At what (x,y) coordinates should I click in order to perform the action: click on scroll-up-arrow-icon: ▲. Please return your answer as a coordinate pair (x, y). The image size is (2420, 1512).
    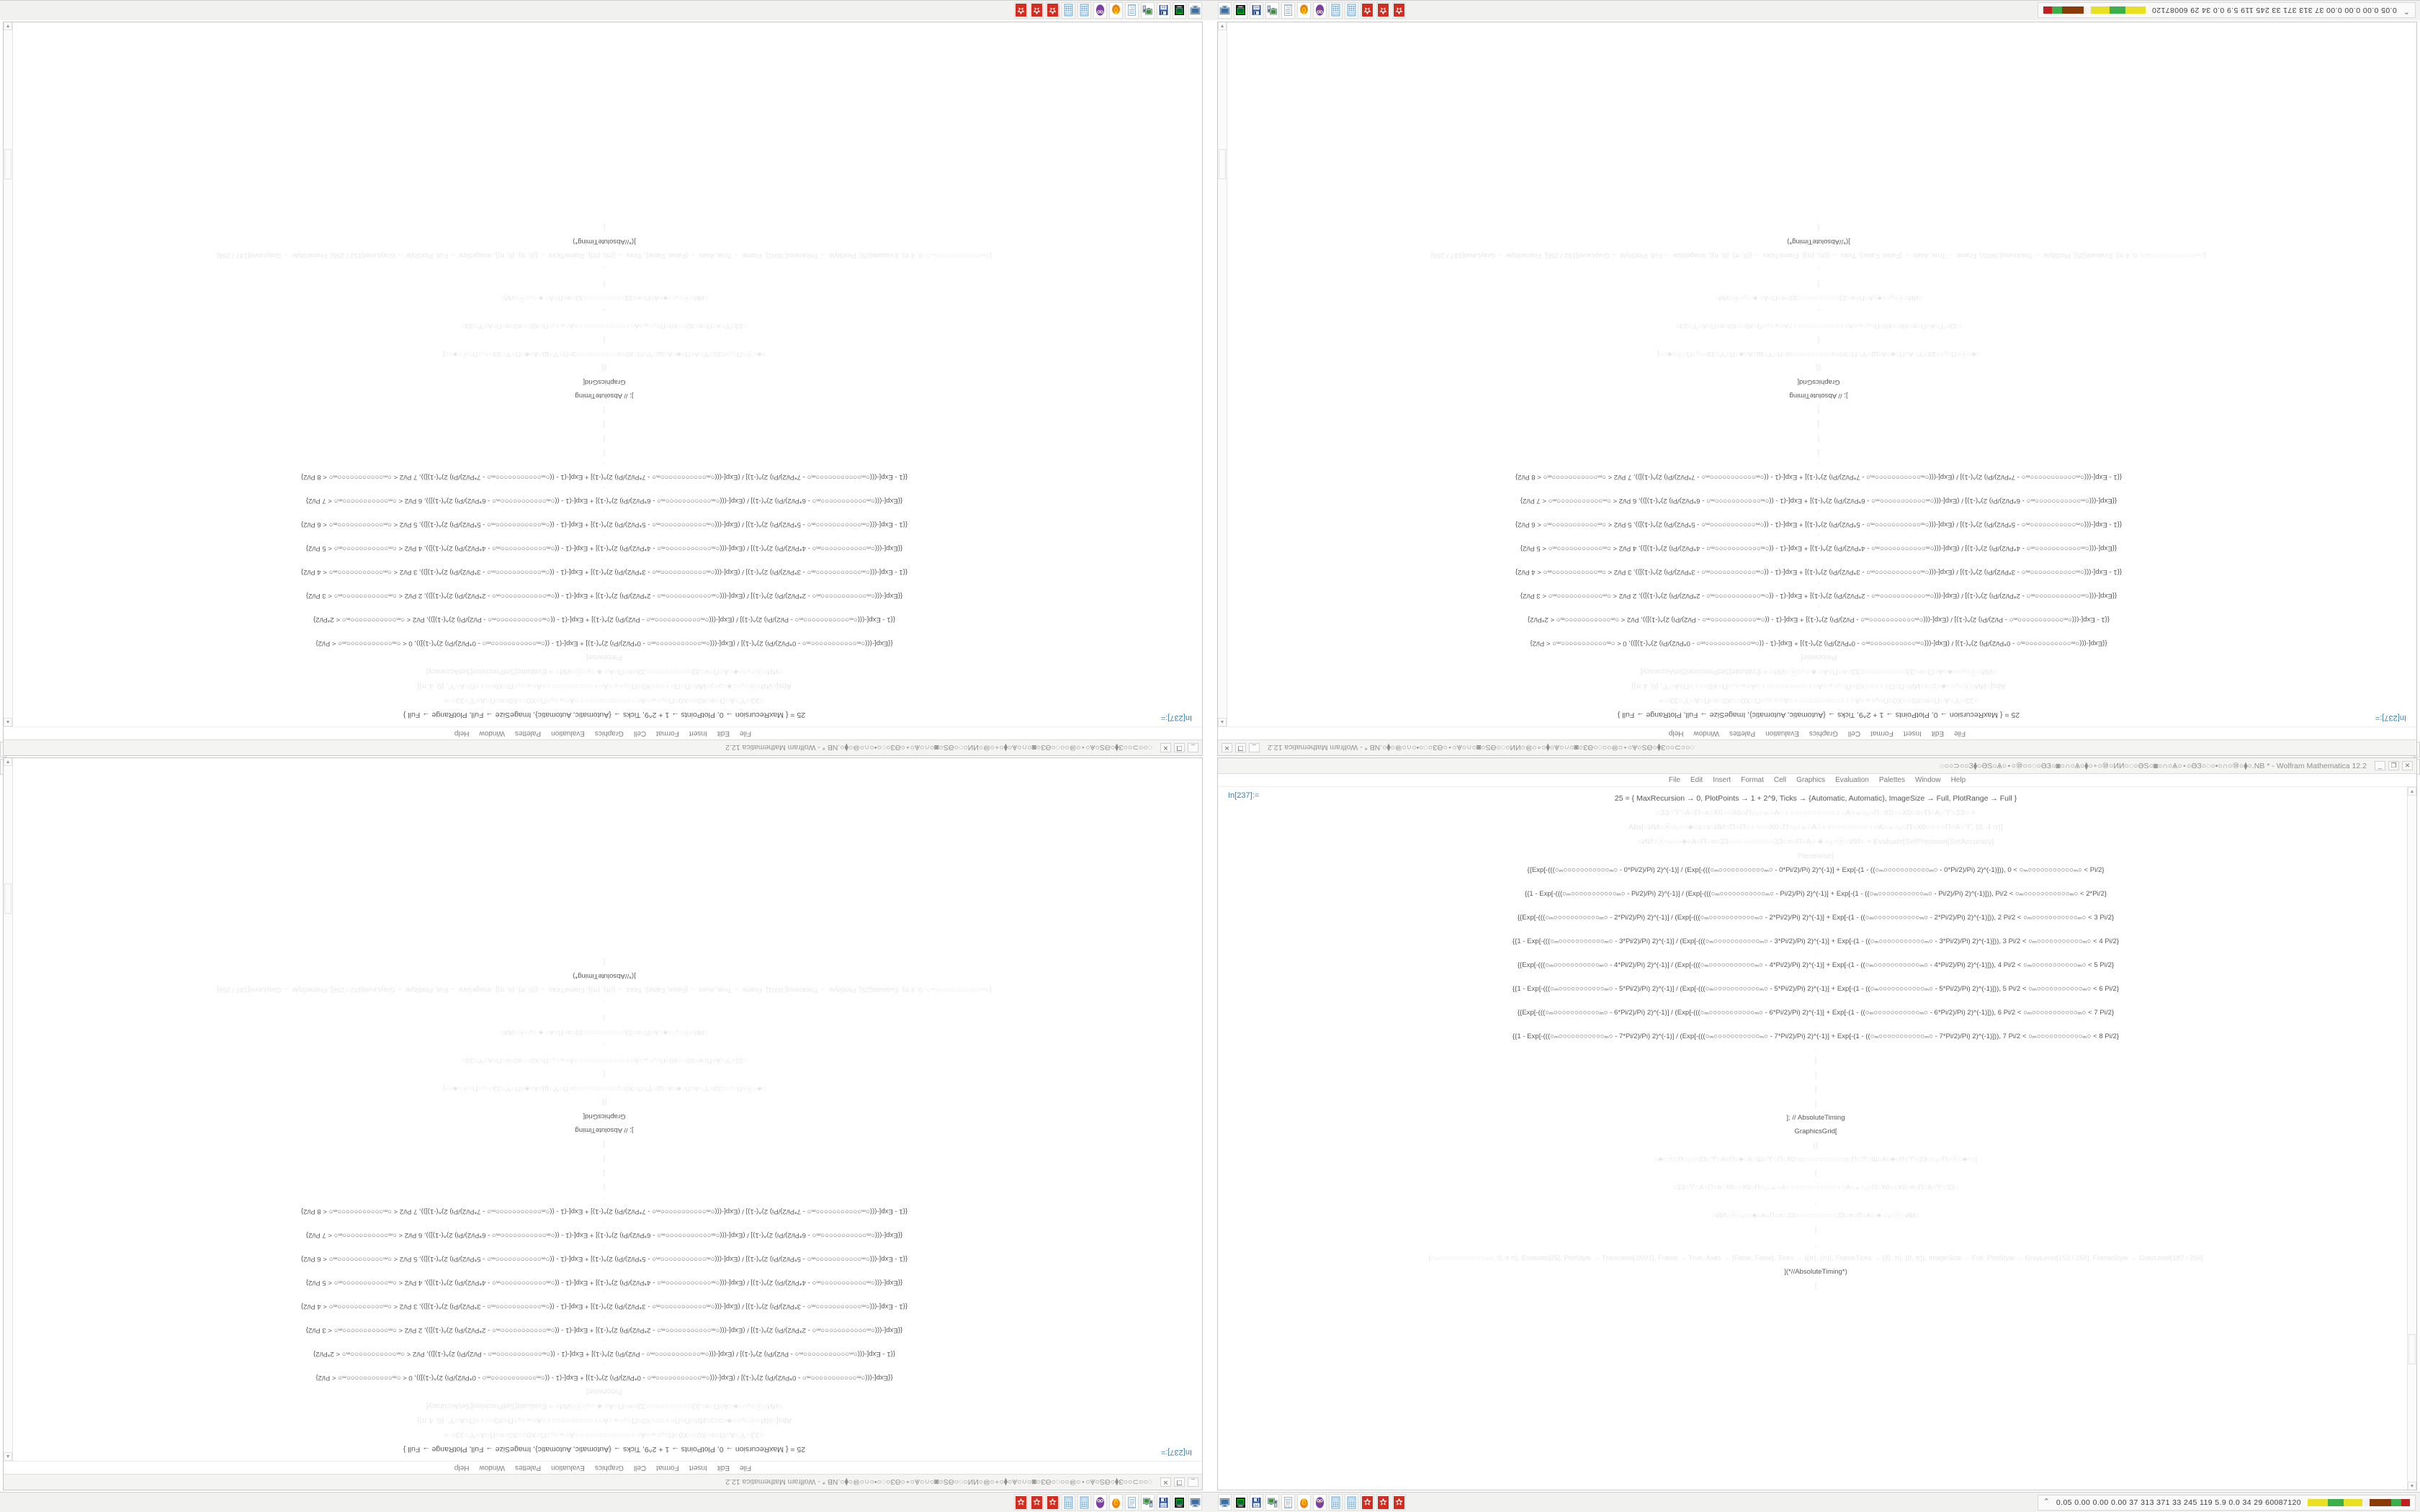
    Looking at the image, I should click on (2412, 791).